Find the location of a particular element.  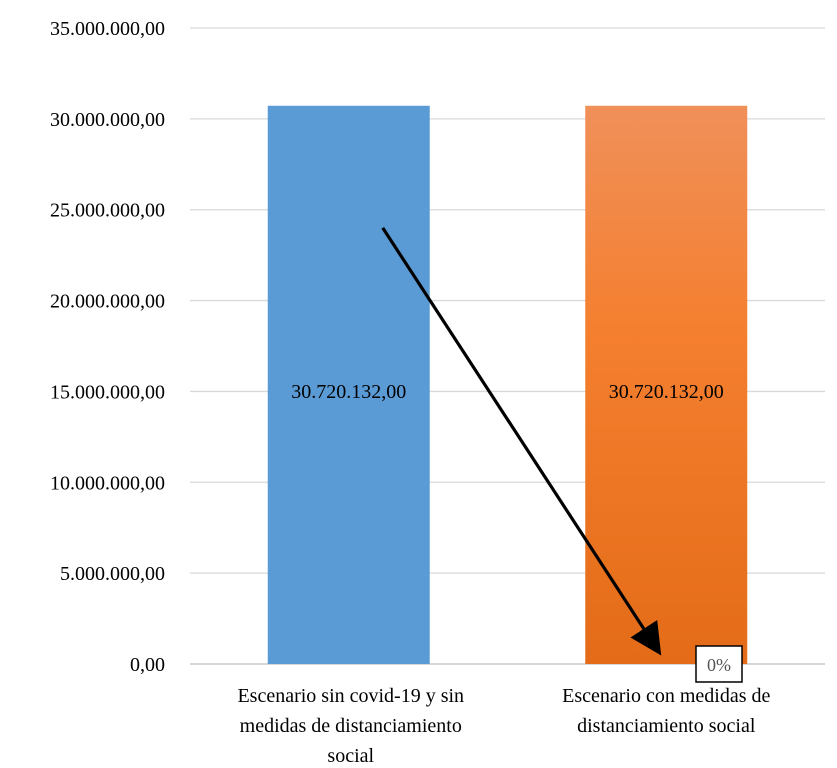

y-tick-label: 20.000.000,00 is located at coordinates (107, 302).